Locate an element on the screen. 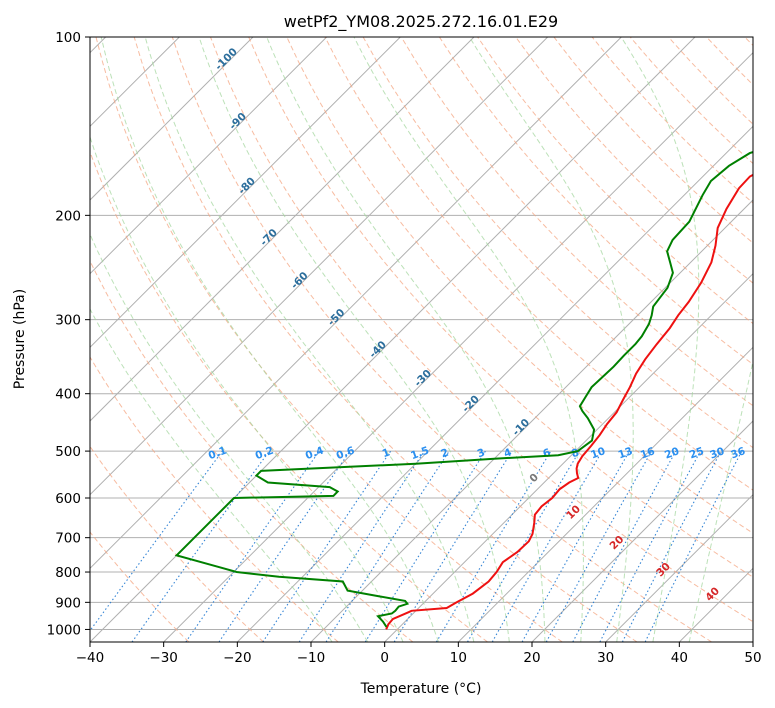  x-tick-label: 0 is located at coordinates (384, 658).